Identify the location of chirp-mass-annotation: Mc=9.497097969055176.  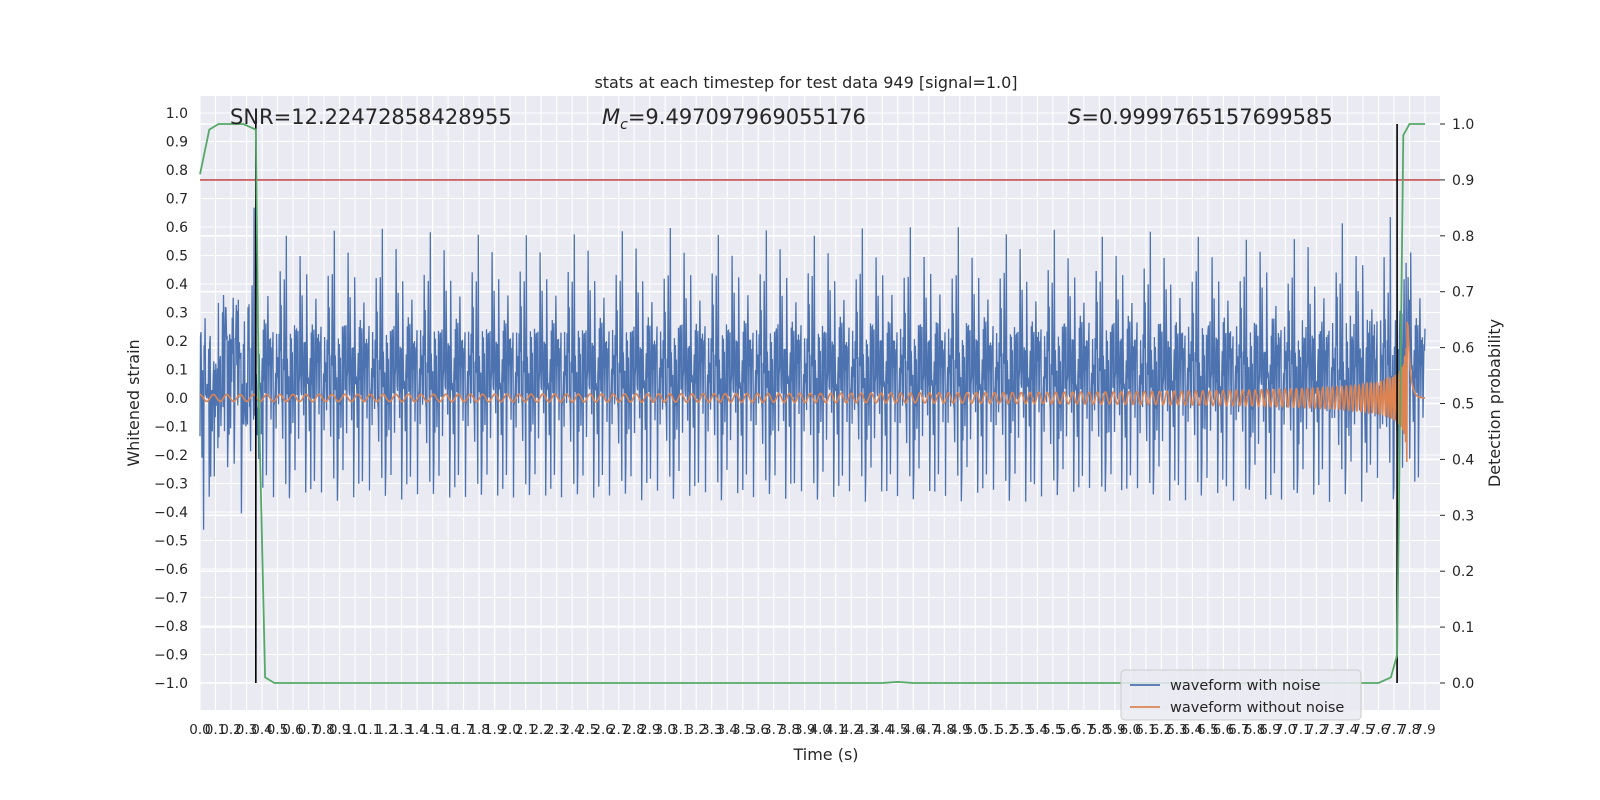
(734, 119).